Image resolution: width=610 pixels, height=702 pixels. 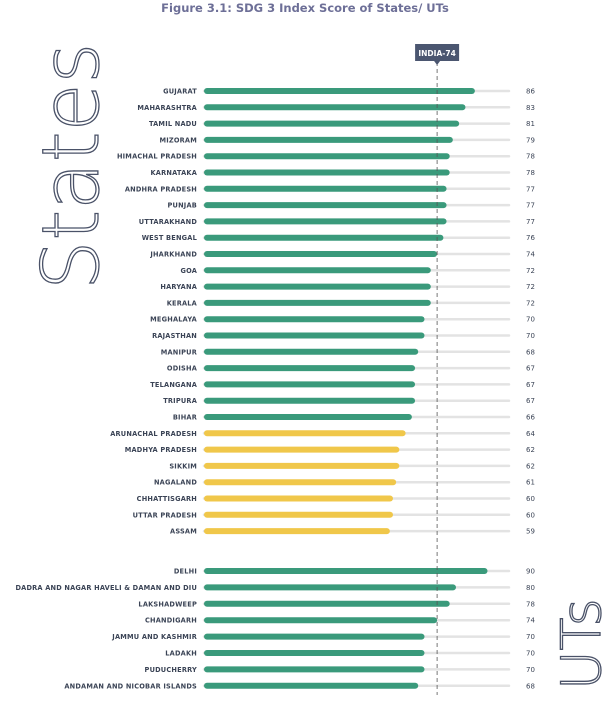 What do you see at coordinates (530, 483) in the screenshot?
I see `value-label: 61` at bounding box center [530, 483].